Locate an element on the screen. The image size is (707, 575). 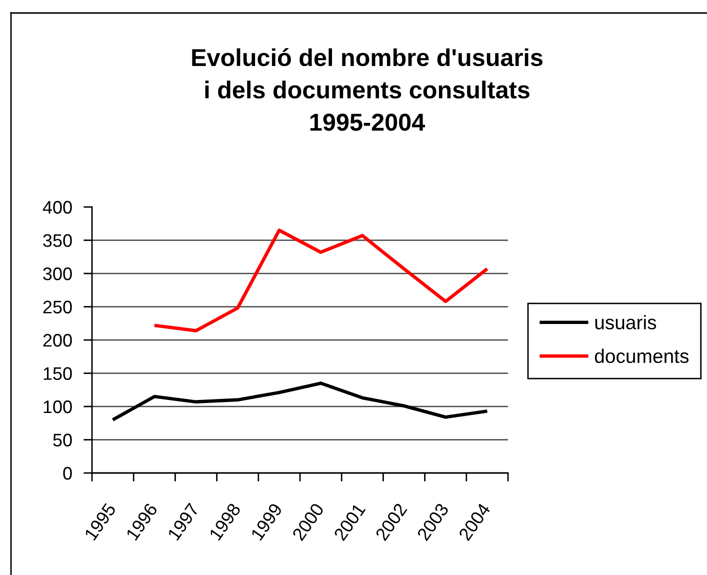
y-tick-label: 200 is located at coordinates (57, 340).